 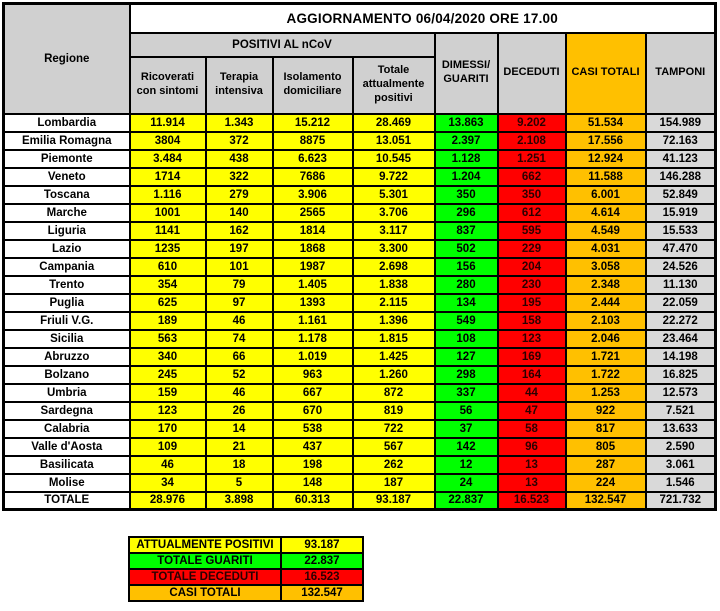 What do you see at coordinates (605, 410) in the screenshot?
I see `value-cell: 922` at bounding box center [605, 410].